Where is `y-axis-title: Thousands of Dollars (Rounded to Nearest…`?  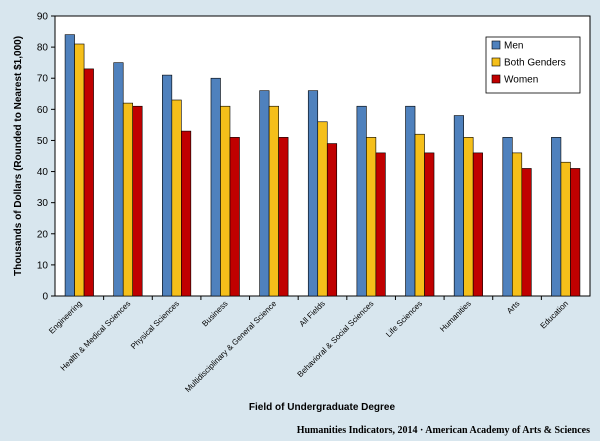
y-axis-title: Thousands of Dollars (Rounded to Nearest… is located at coordinates (18, 156).